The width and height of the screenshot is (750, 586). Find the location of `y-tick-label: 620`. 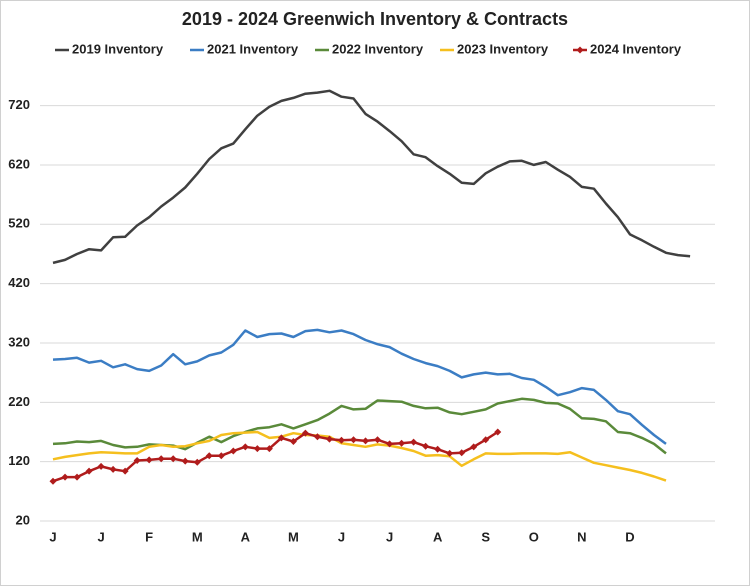

y-tick-label: 620 is located at coordinates (19, 163).